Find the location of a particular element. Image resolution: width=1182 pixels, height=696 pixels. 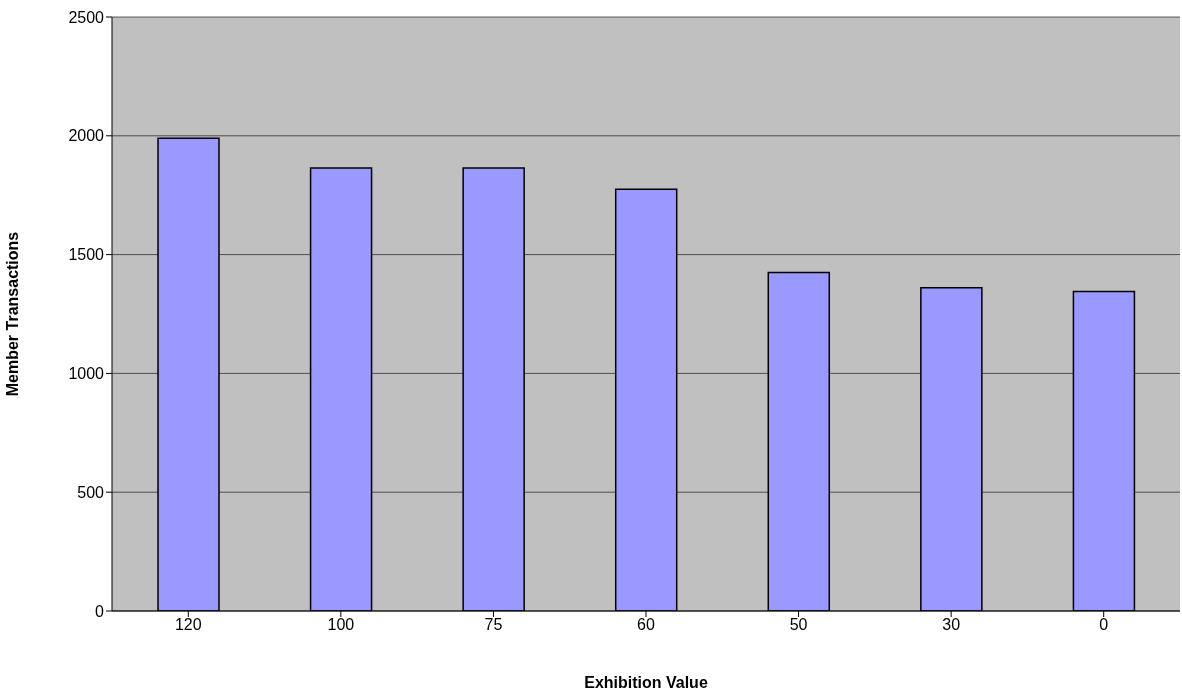

x-tick-label: 100 is located at coordinates (341, 625).